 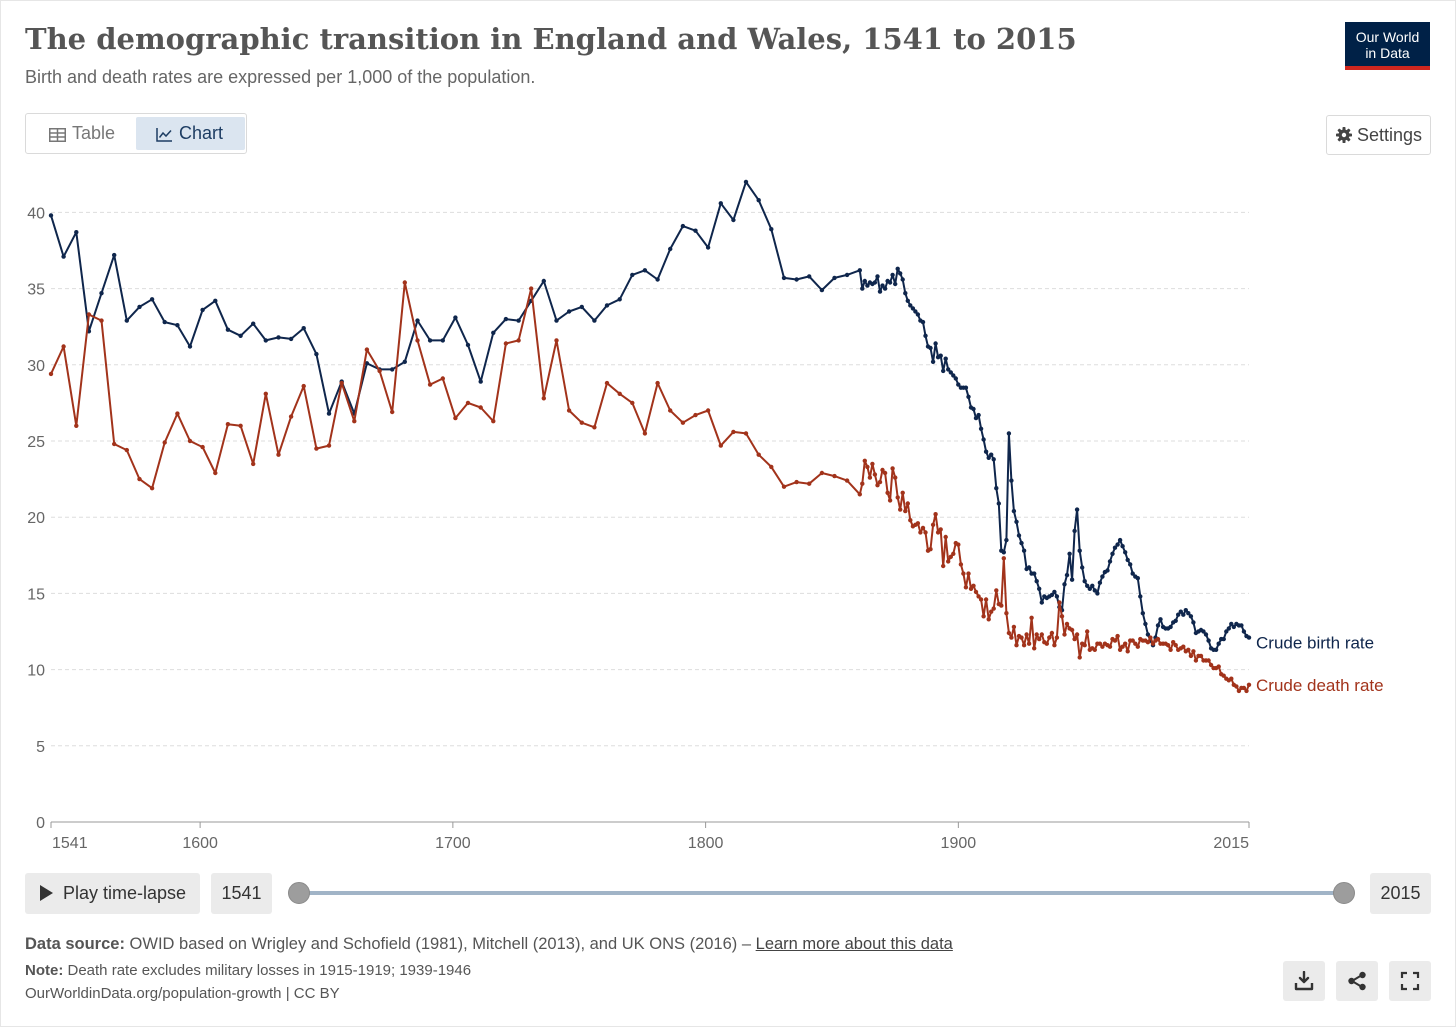 What do you see at coordinates (112, 893) in the screenshot?
I see `play-timelapse-button: Play time-lapse` at bounding box center [112, 893].